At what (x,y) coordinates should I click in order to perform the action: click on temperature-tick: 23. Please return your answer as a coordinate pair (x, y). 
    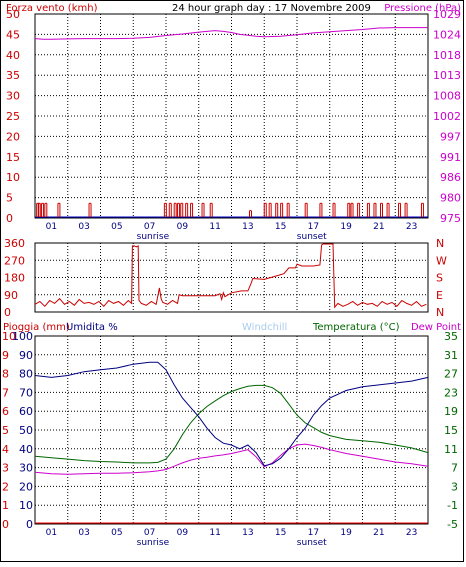
    Looking at the image, I should click on (451, 392).